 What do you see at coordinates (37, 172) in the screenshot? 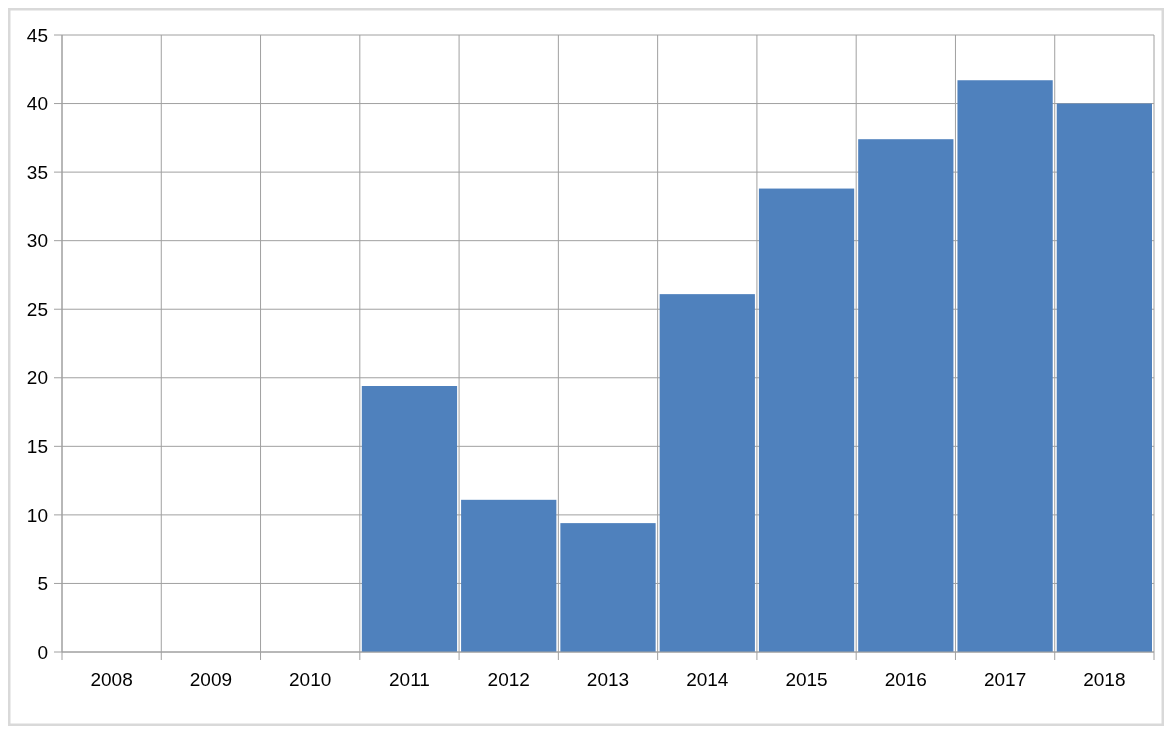
I see `y-tick-label: 35` at bounding box center [37, 172].